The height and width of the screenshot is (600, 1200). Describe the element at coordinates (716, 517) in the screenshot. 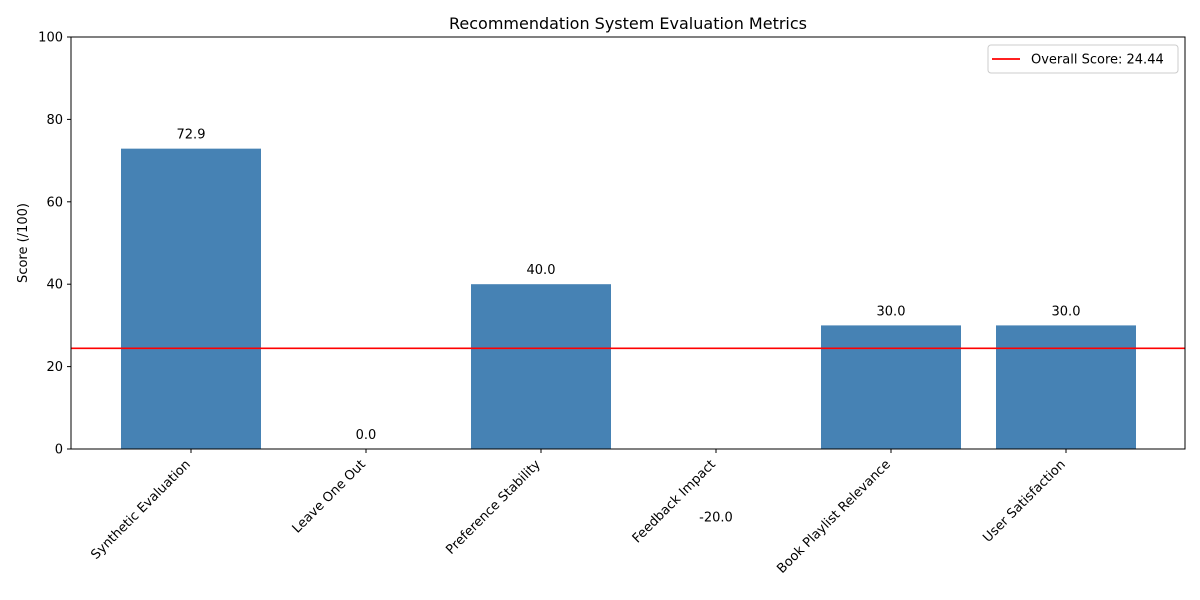

I see `data-label: -20.0` at that location.